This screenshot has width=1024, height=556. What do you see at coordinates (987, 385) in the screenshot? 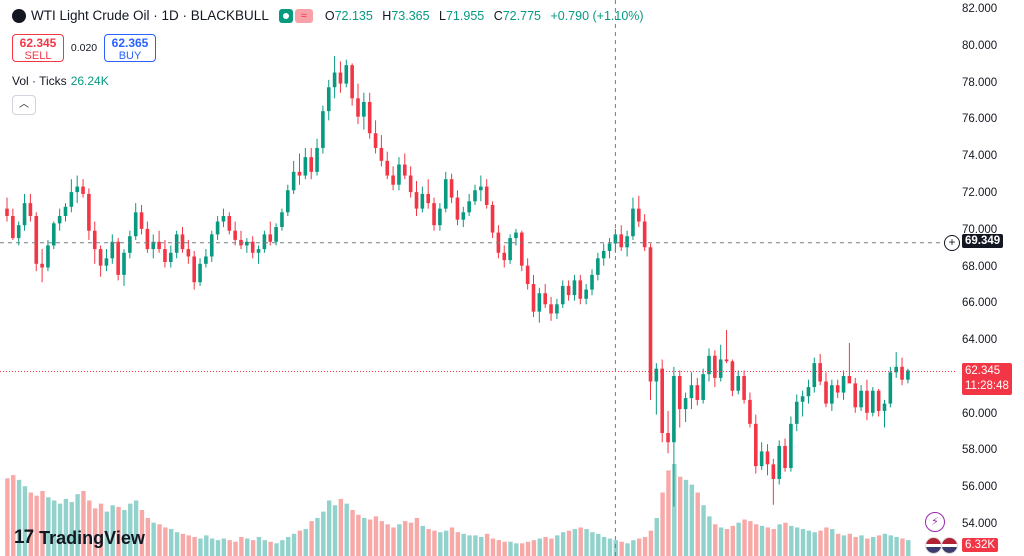
I see `bar-countdown: 11:28:48` at bounding box center [987, 385].